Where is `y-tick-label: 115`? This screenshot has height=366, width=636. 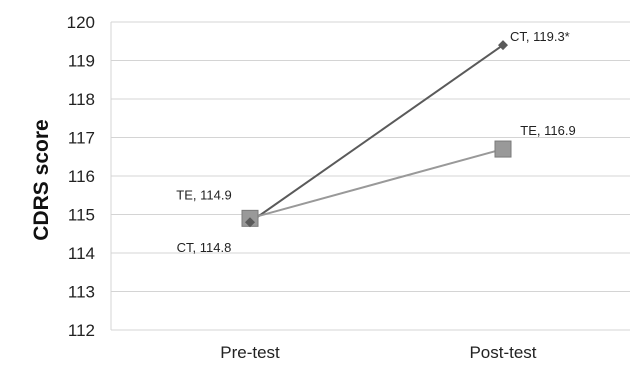 y-tick-label: 115 is located at coordinates (81, 215).